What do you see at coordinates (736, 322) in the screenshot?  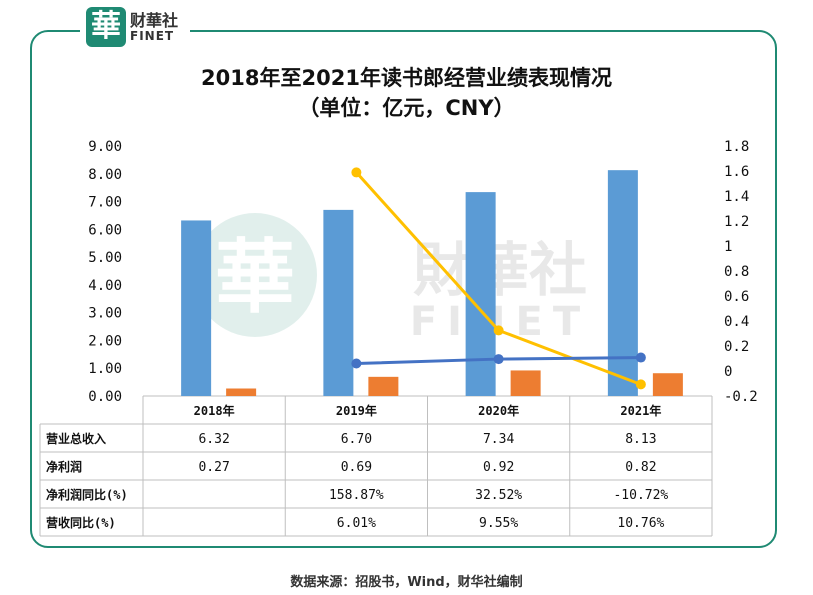 I see `right-axis-tick-label: 0.4` at bounding box center [736, 322].